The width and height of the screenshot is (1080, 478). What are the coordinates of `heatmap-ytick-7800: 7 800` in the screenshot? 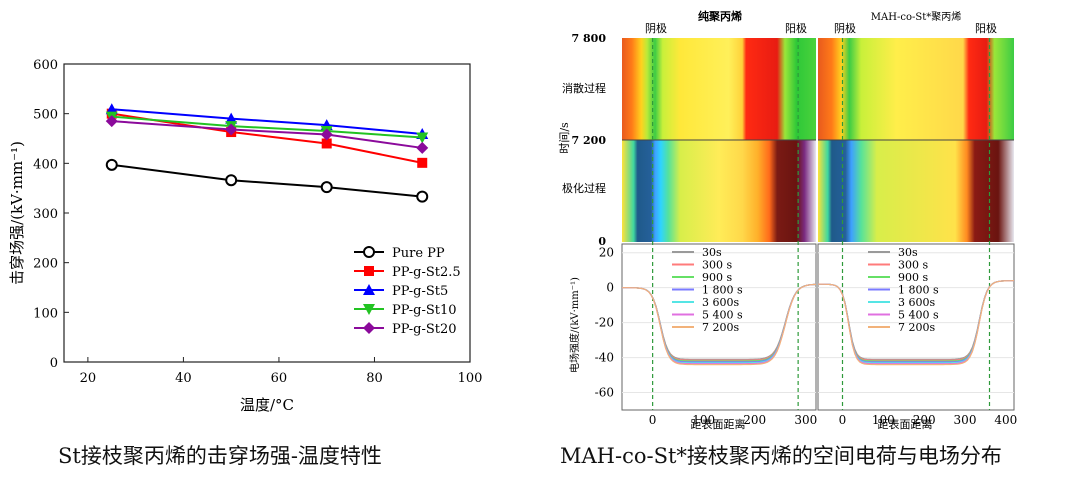 It's located at (589, 38).